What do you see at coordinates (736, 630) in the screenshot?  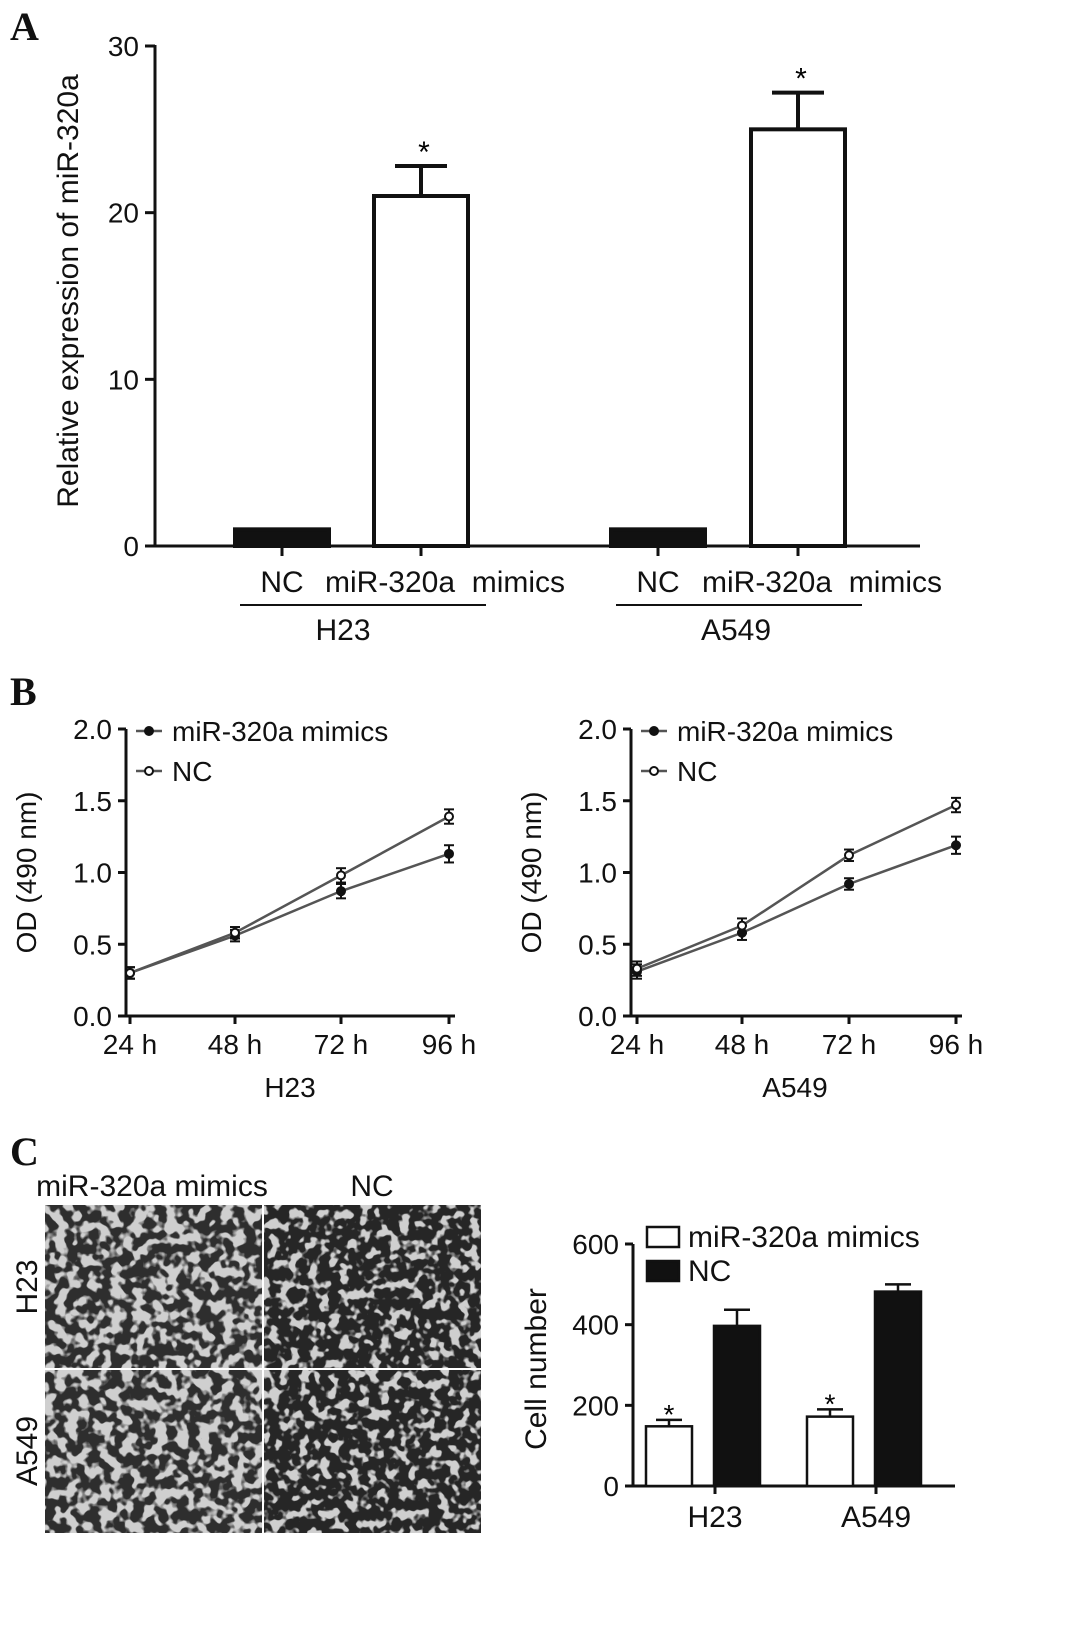 I see `panel-a-group-label: A549` at bounding box center [736, 630].